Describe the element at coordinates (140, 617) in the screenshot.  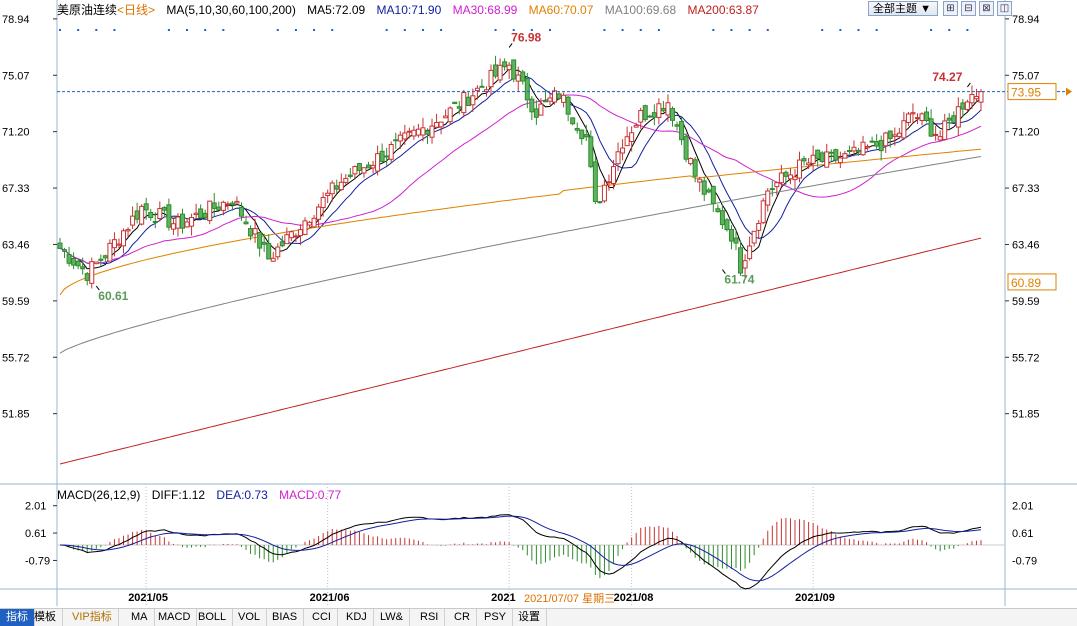
I see `tab-ma: MA` at that location.